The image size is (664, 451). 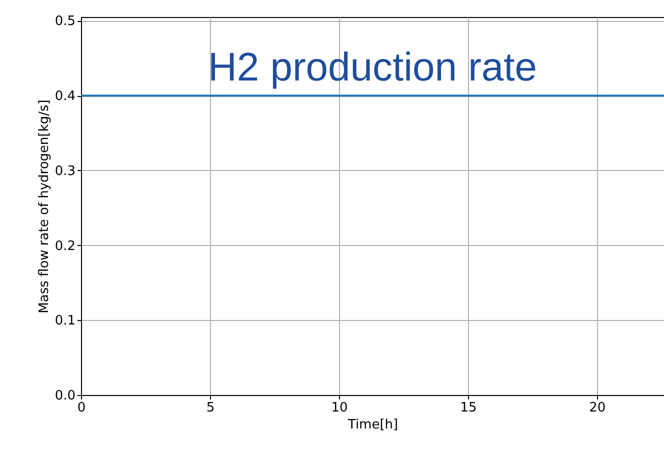 I want to click on x-tick-label: 5, so click(x=210, y=408).